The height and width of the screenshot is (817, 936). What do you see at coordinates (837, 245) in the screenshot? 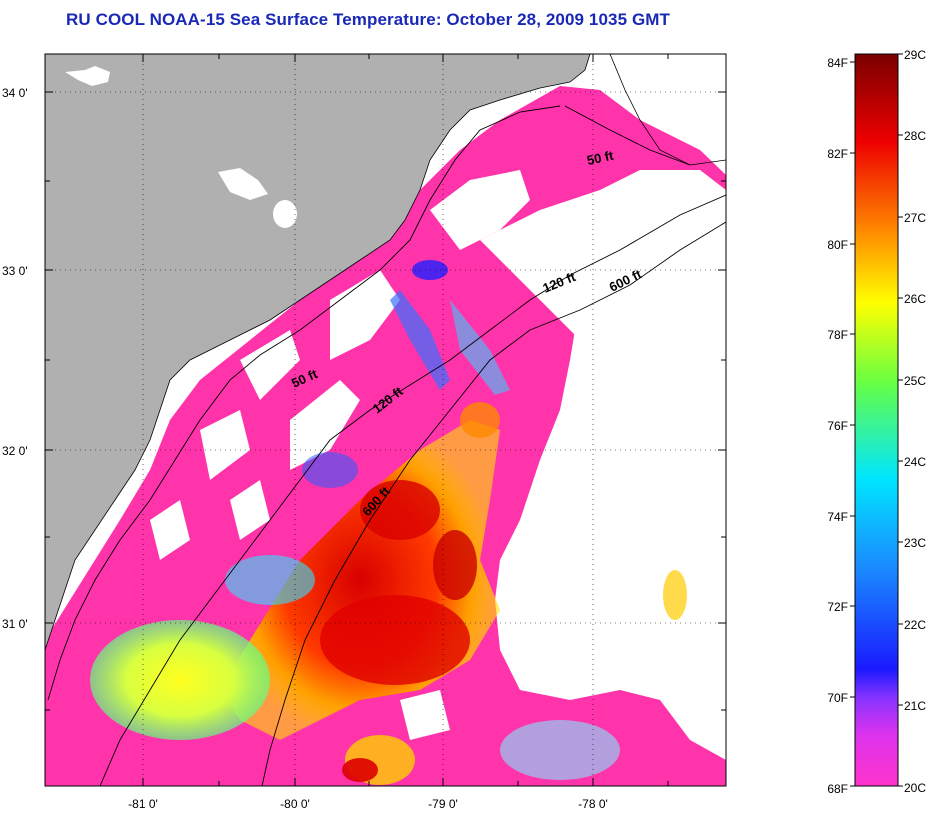
I see `cb-f-80: 80F` at bounding box center [837, 245].